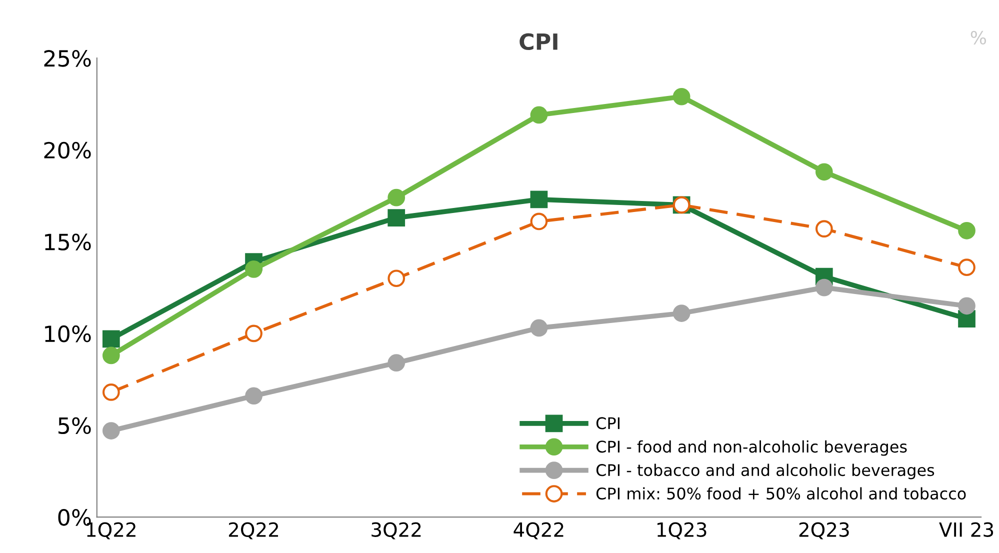  I want to click on y-tick-label: 20%, so click(67, 150).